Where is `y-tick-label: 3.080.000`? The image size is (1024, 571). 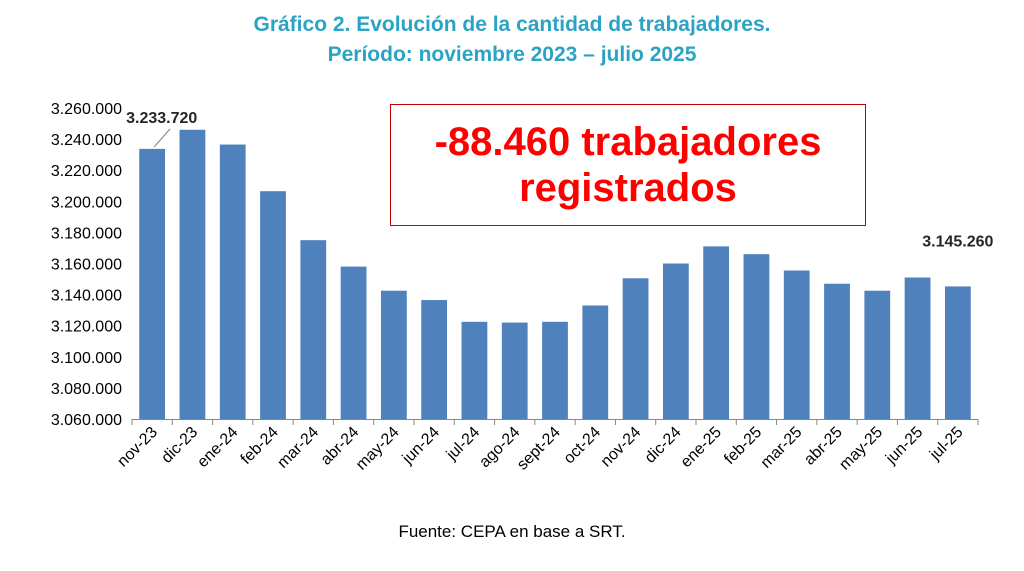
y-tick-label: 3.080.000 is located at coordinates (86, 389).